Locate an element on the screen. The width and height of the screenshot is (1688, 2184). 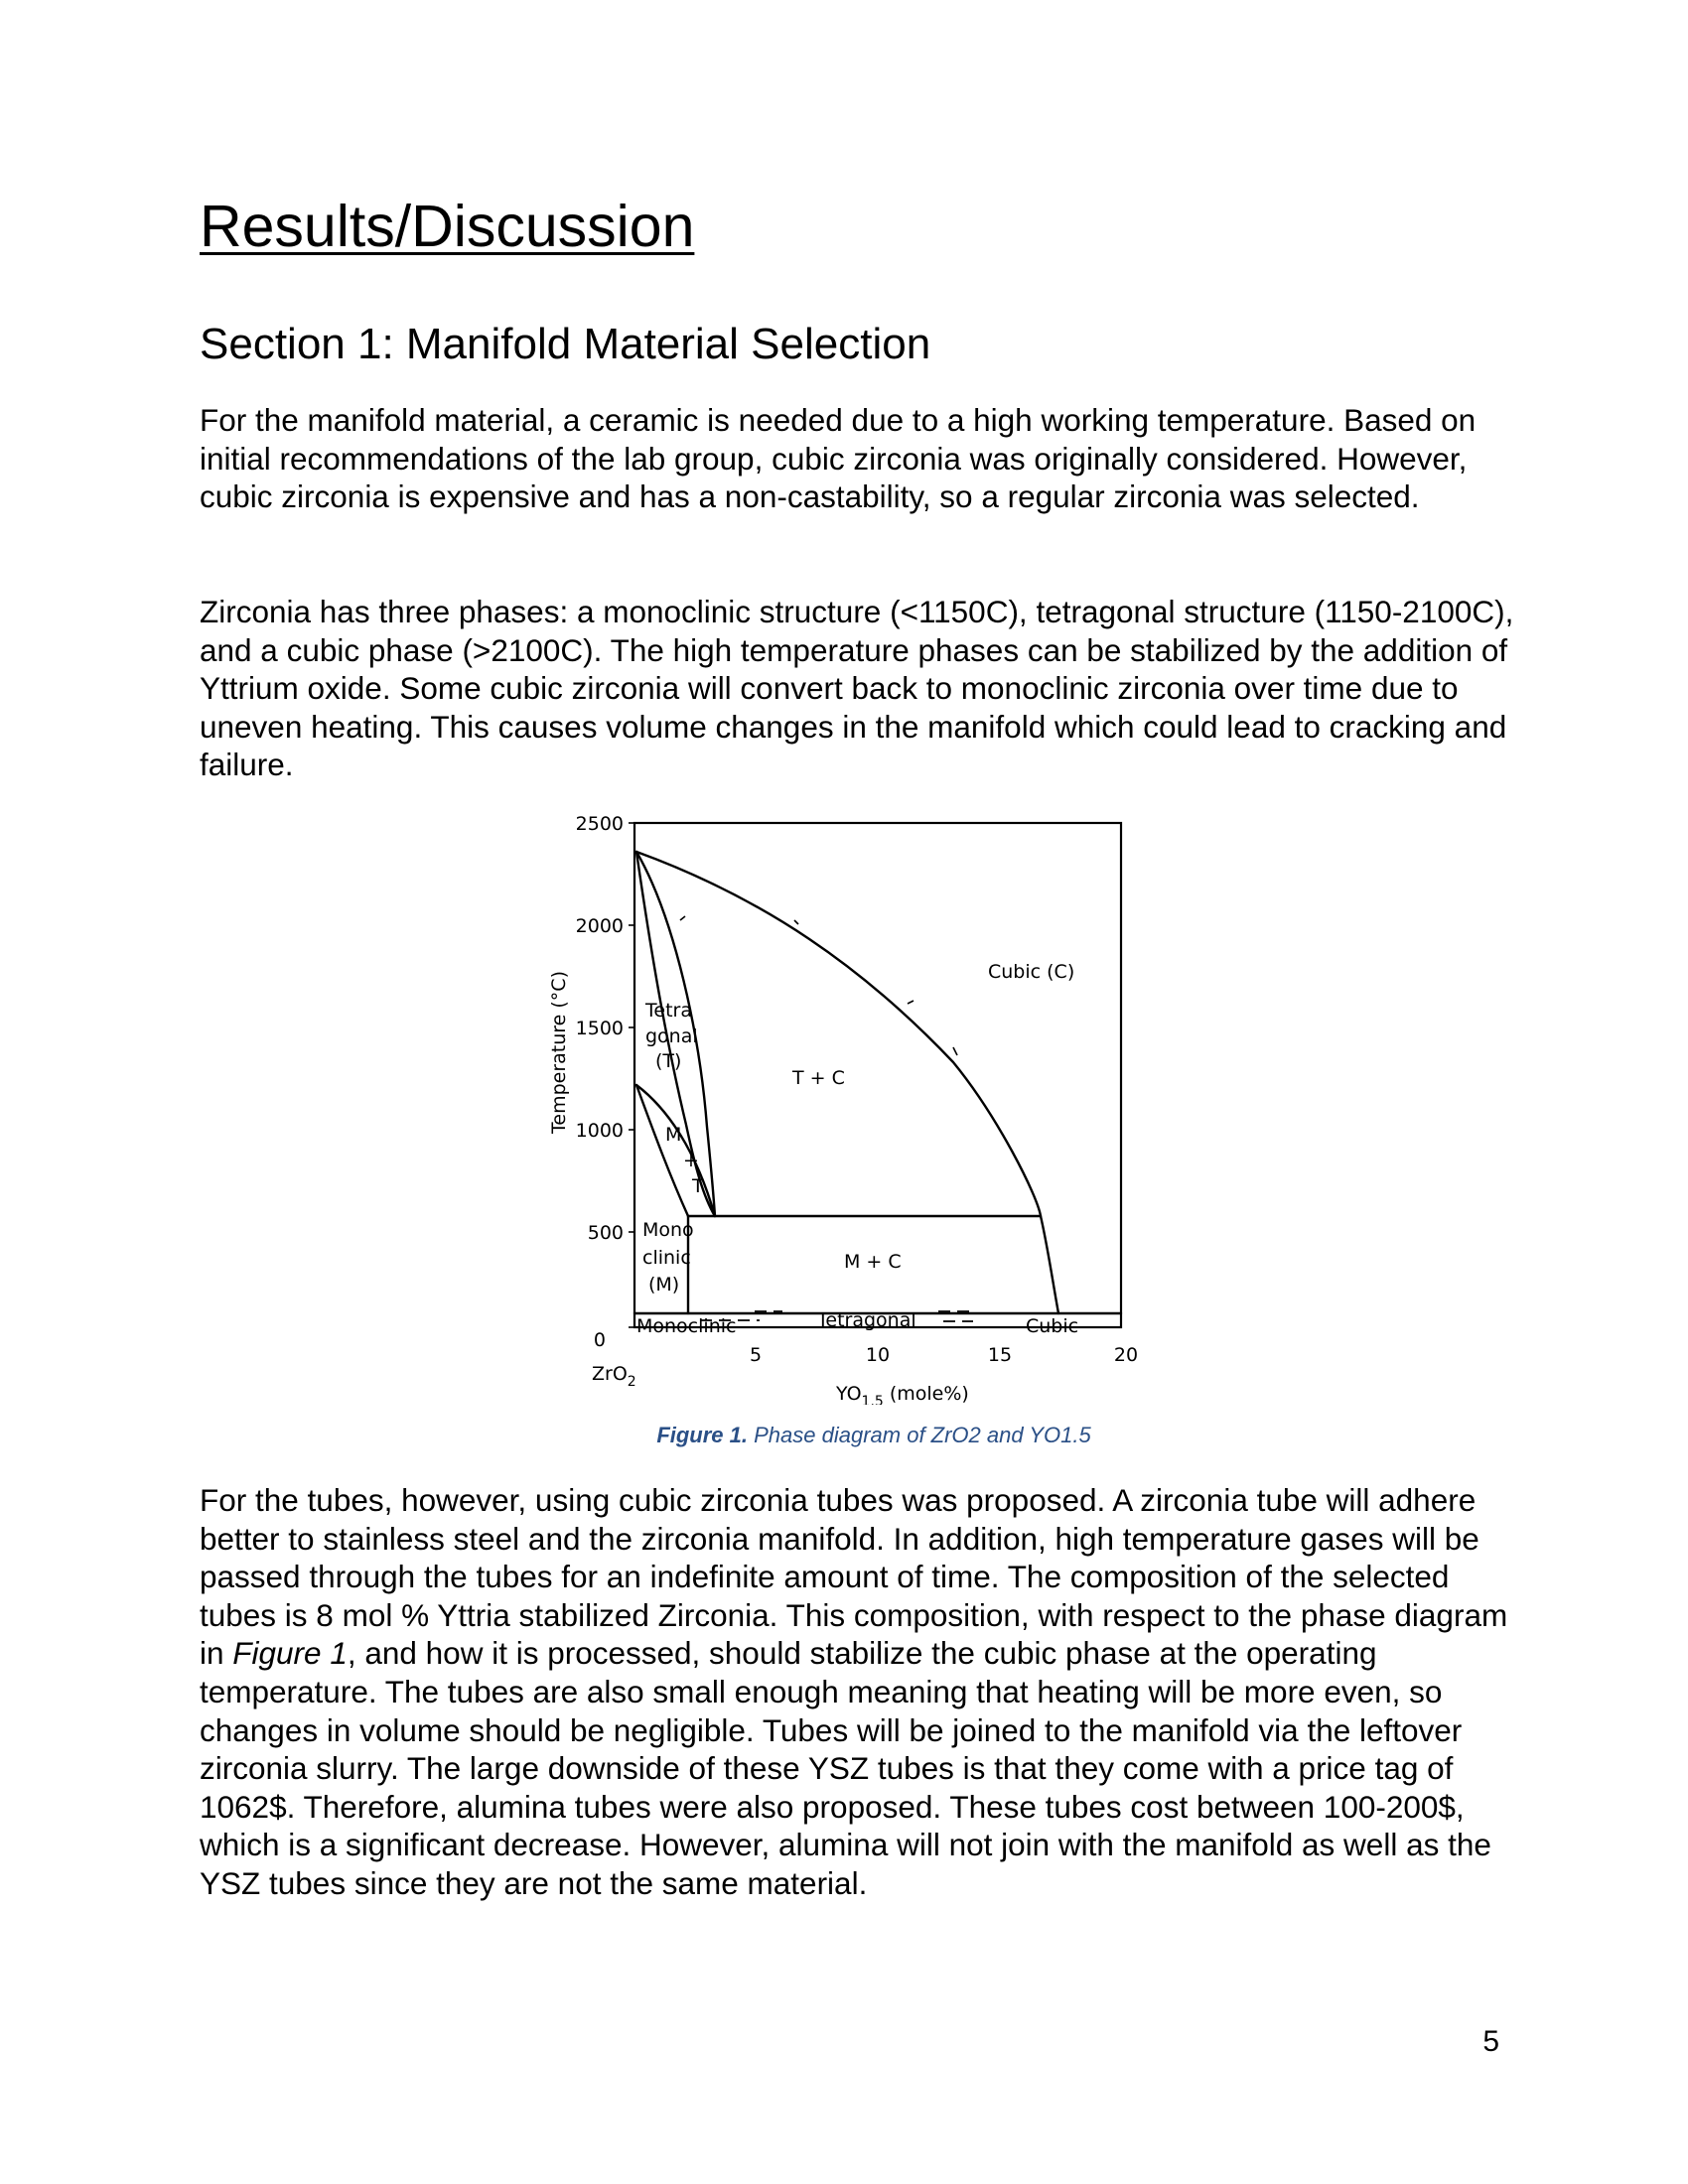
region-label-monoclinic: Mono is located at coordinates (668, 1230).